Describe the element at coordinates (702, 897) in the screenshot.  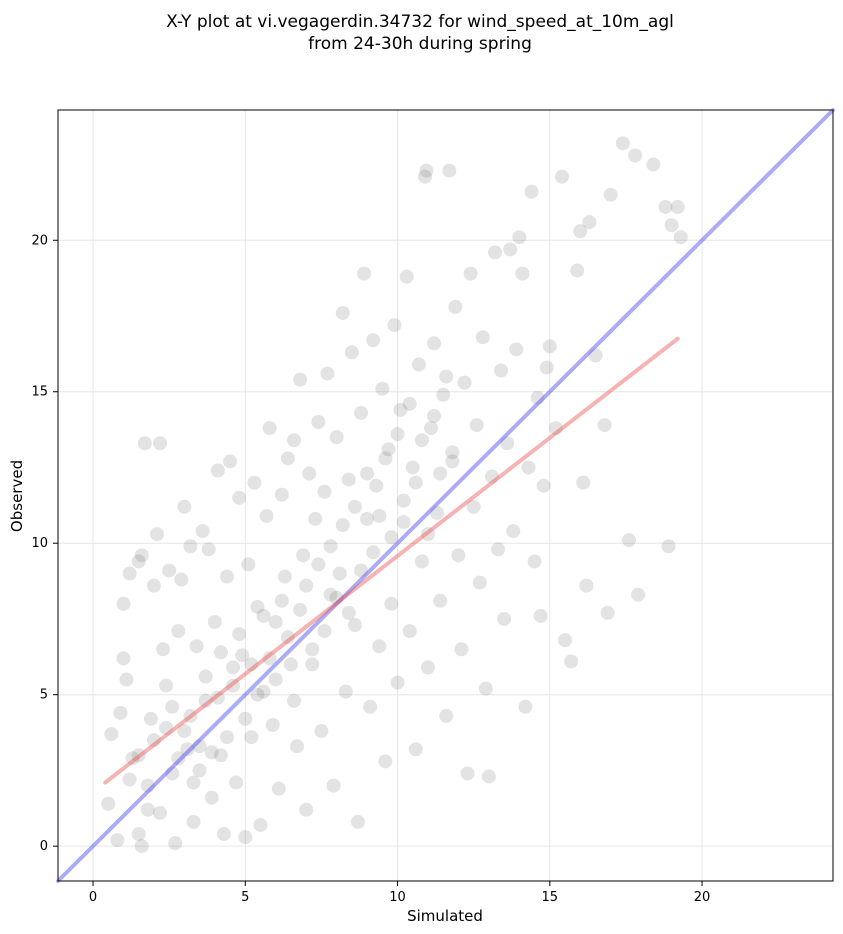
I see `x-tick-label: 20` at that location.